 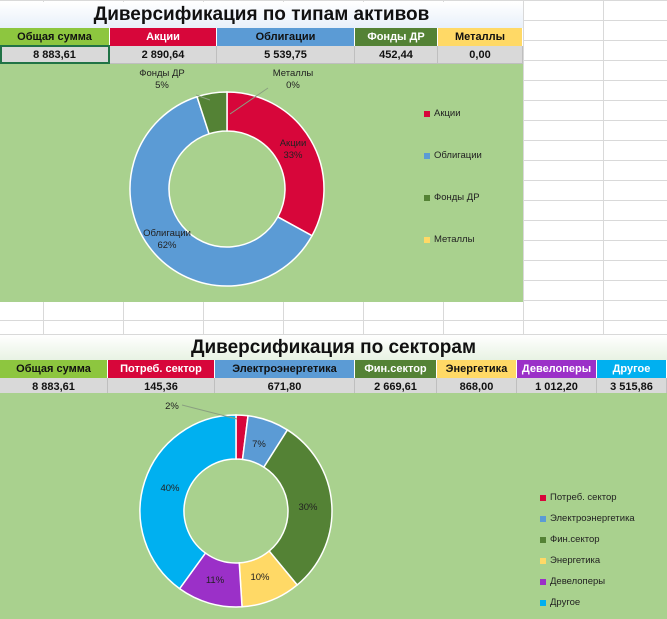 What do you see at coordinates (578, 581) in the screenshot?
I see `sector-legend-label: Девелоперы` at bounding box center [578, 581].